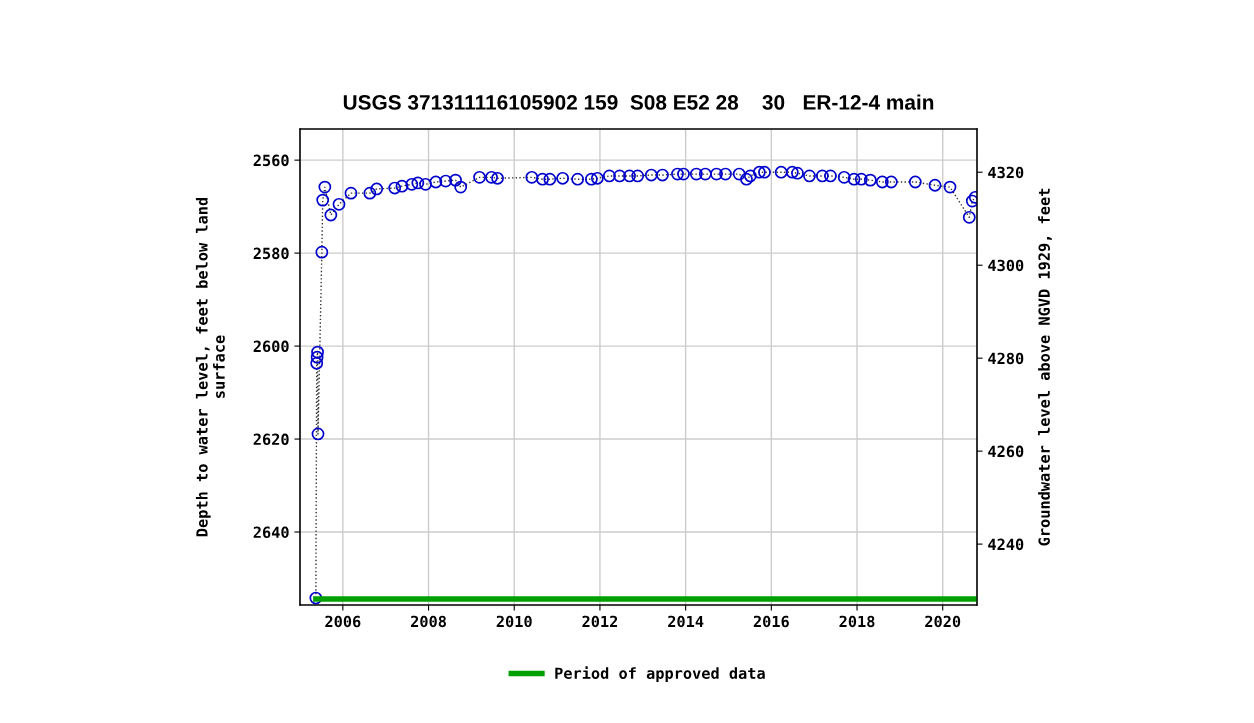 This screenshot has height=723, width=1254. What do you see at coordinates (271, 532) in the screenshot?
I see `y-tick-label: 2640` at bounding box center [271, 532].